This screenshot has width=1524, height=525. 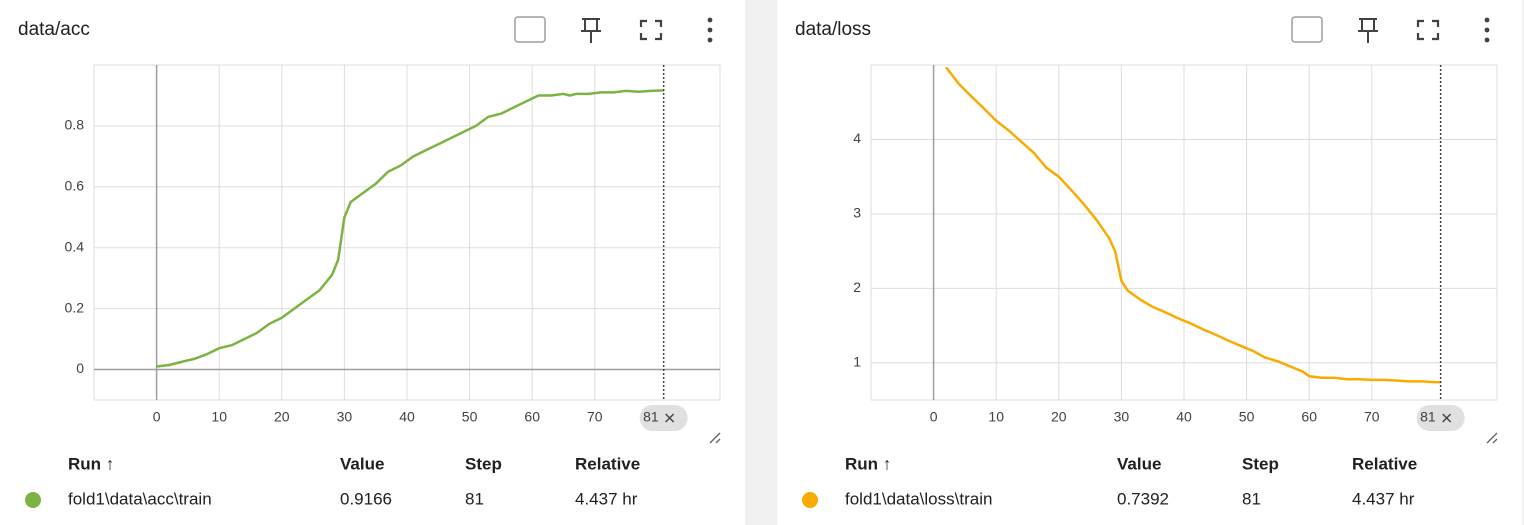 What do you see at coordinates (1143, 498) in the screenshot?
I see `table-cell: 0.7392` at bounding box center [1143, 498].